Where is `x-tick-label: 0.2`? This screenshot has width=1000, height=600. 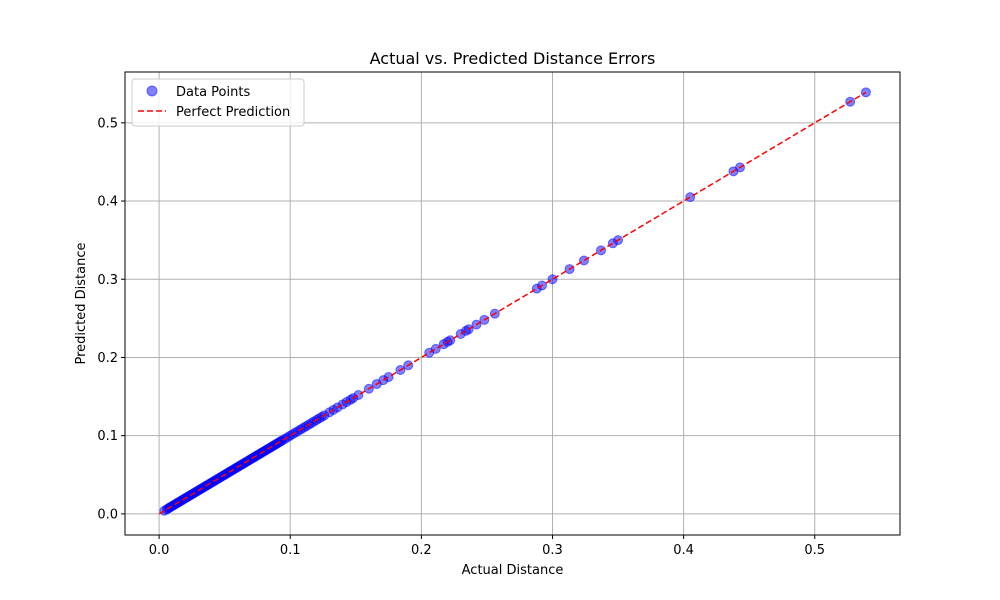 x-tick-label: 0.2 is located at coordinates (421, 550).